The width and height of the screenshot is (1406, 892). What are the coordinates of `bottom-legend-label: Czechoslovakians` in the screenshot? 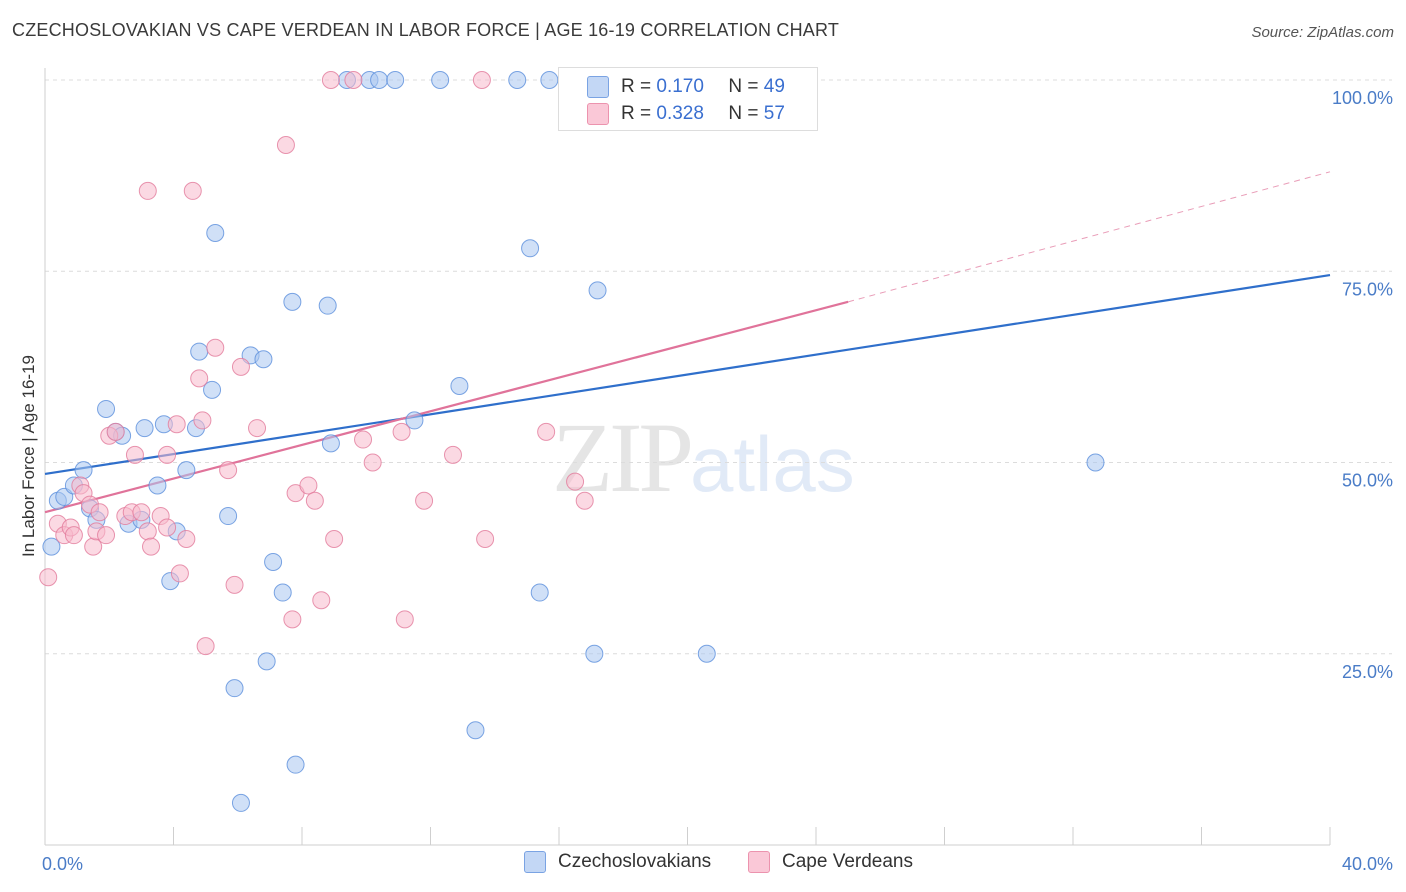 It's located at (635, 861).